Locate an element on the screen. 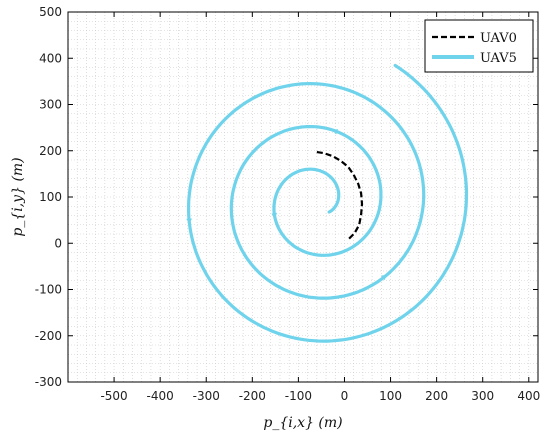 The width and height of the screenshot is (550, 435). x-tick-label: -500 is located at coordinates (113, 396).